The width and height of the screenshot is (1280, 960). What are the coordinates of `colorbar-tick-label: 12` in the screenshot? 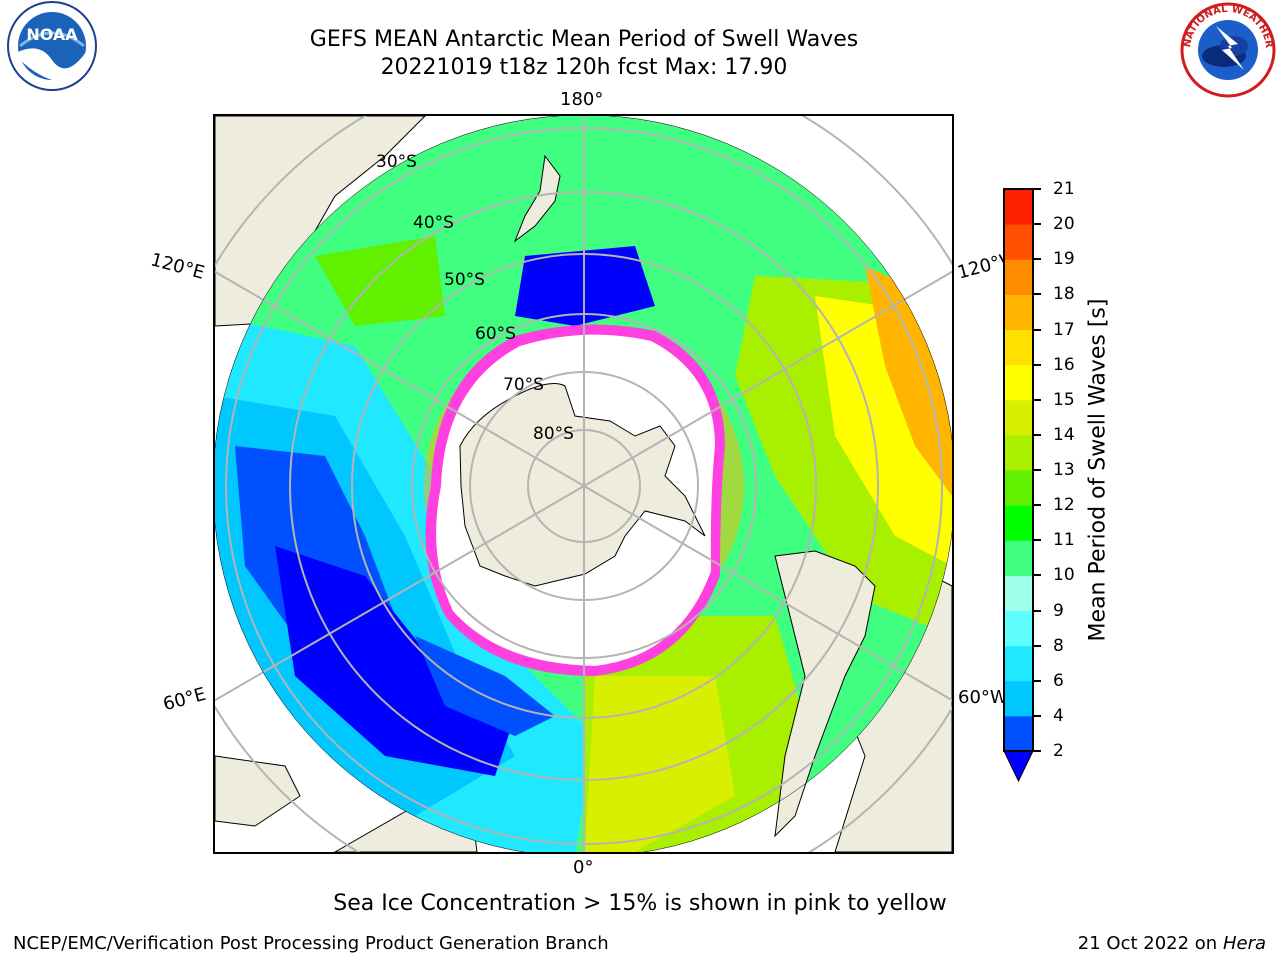 It's located at (1064, 505).